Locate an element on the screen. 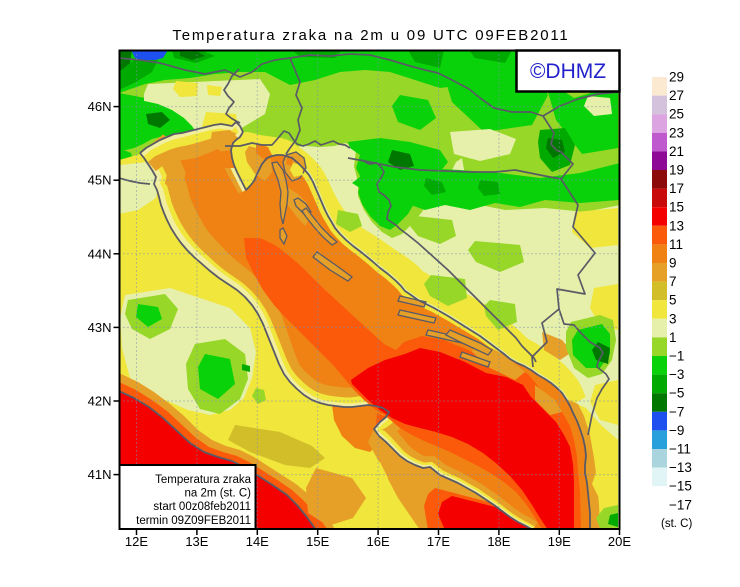 The image size is (740, 587). svg-text: 19E is located at coordinates (559, 541).